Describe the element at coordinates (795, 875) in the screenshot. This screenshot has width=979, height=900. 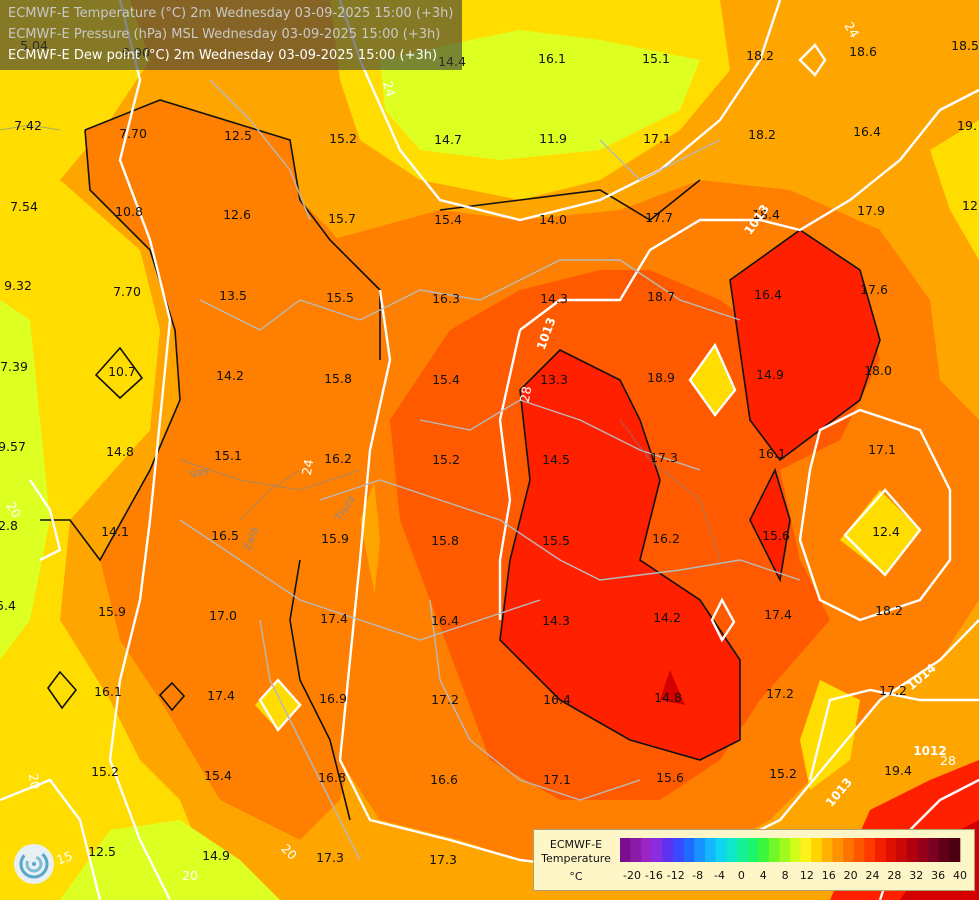
I see `scale-tick-labels: -20 -16 -12 -8 -4 0 4 8 12 16 20 24 28 32 36 40` at that location.